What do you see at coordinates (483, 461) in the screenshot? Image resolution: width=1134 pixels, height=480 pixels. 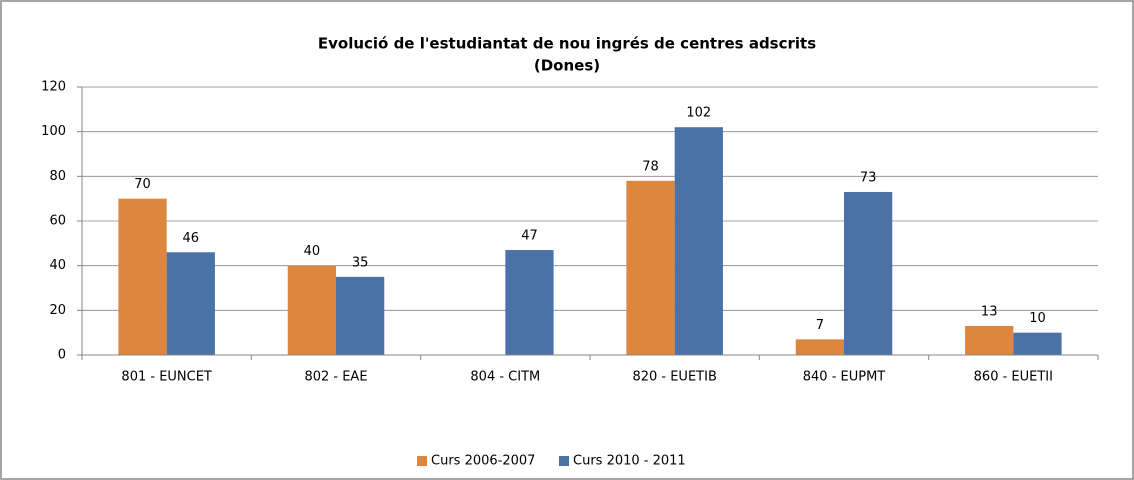 I see `legend-label: Curs 2006-2007` at bounding box center [483, 461].